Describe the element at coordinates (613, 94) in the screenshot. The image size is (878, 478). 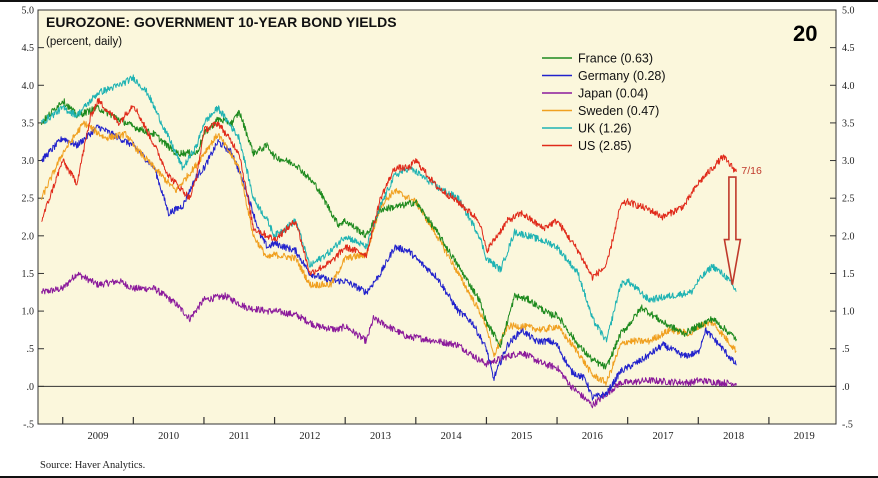
I see `legend-label: Japan (0.04)` at that location.